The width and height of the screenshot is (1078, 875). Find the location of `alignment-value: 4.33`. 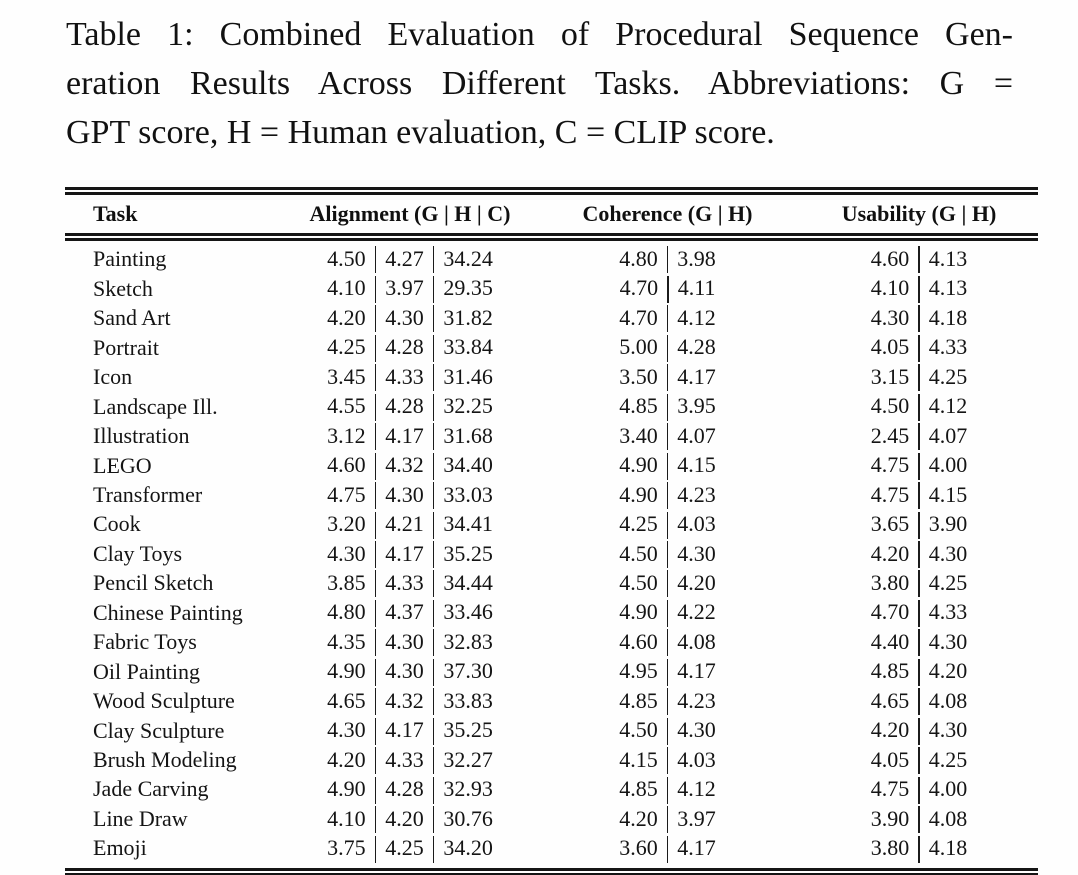

alignment-value: 4.33 is located at coordinates (404, 582).